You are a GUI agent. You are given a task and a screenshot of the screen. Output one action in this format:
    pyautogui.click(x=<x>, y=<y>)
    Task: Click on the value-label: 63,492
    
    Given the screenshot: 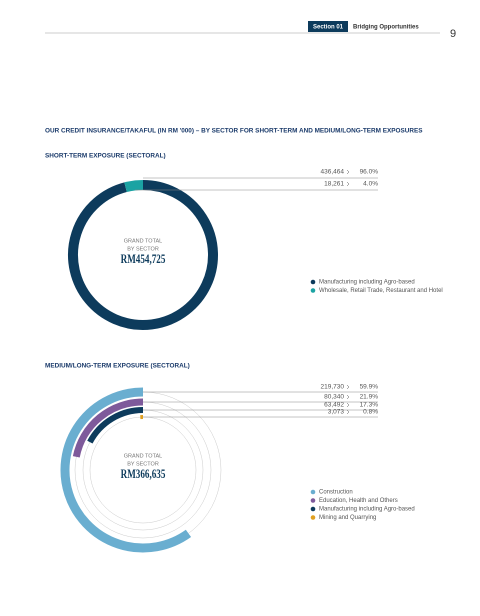 What is the action you would take?
    pyautogui.click(x=334, y=405)
    